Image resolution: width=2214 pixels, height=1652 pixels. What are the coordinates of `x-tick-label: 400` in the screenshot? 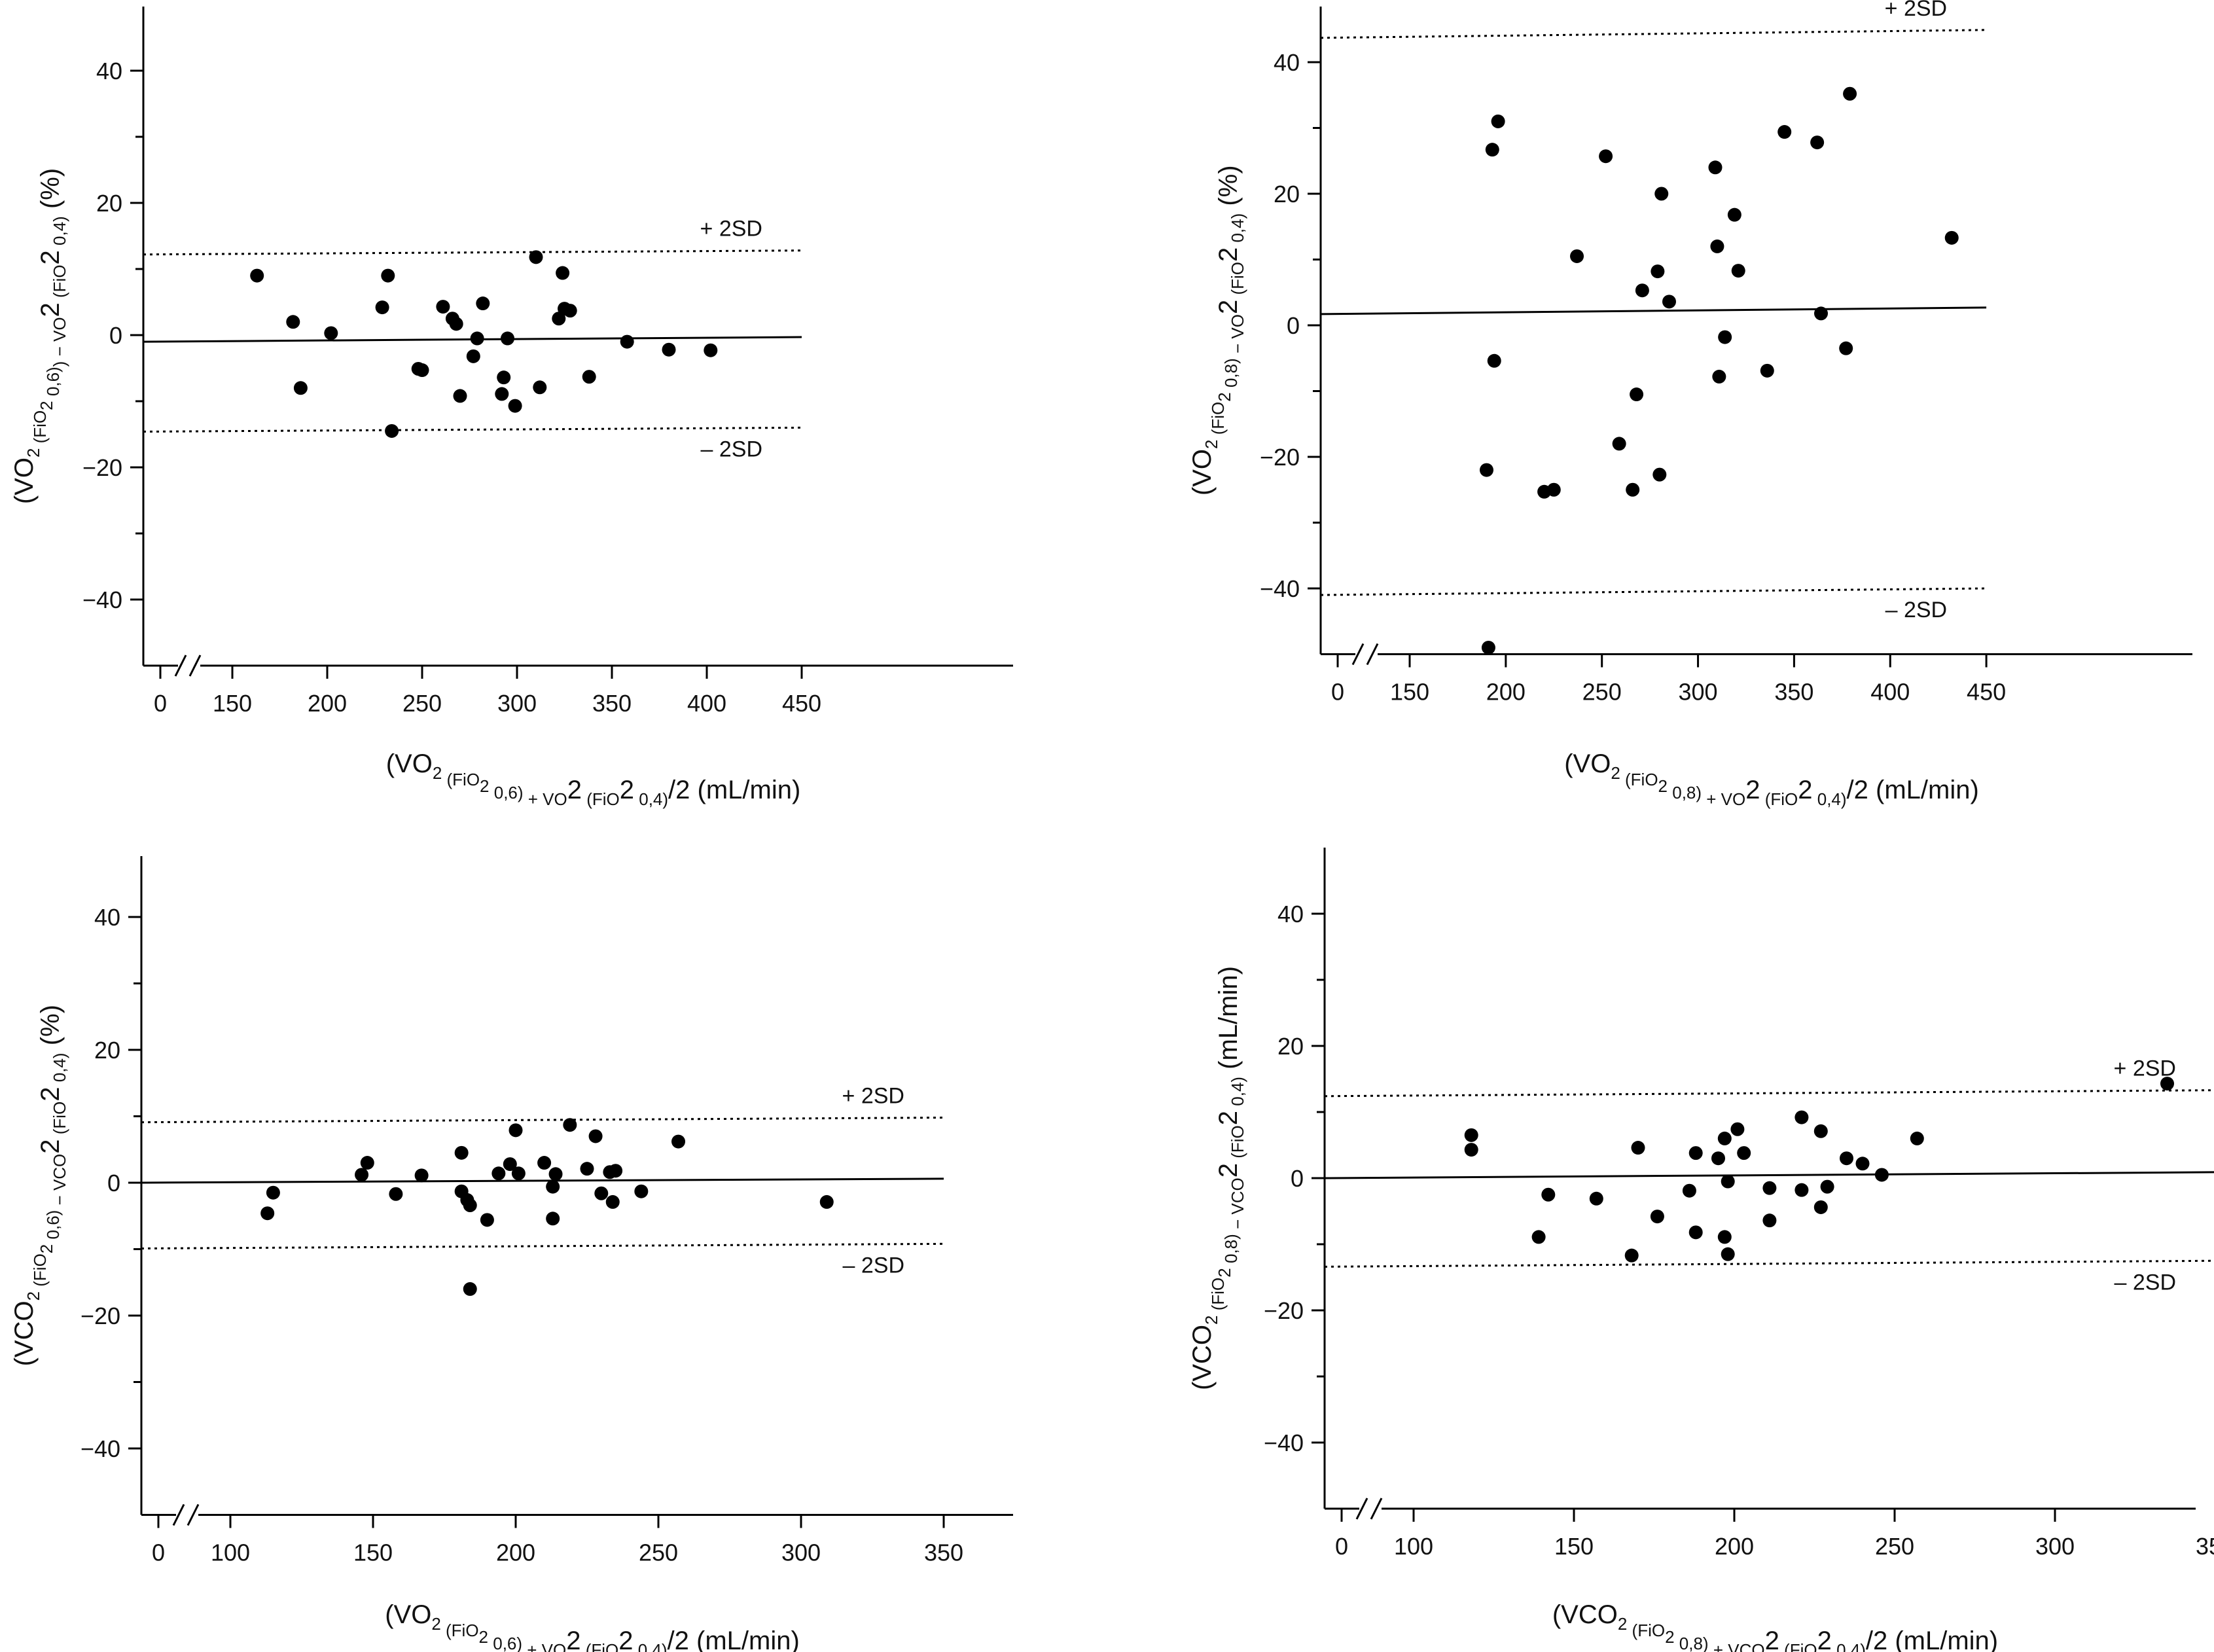 It's located at (1890, 693).